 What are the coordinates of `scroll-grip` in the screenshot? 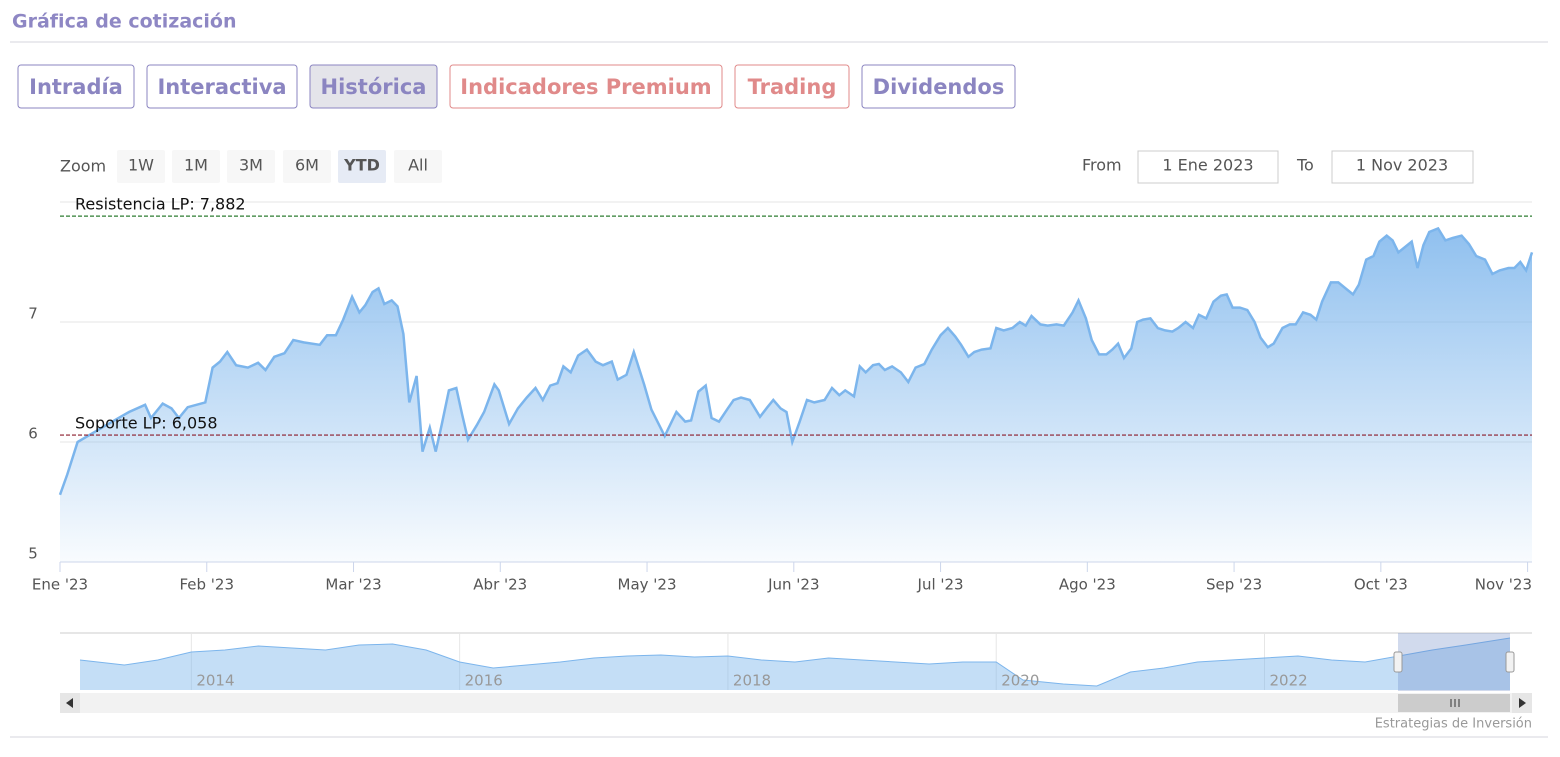 It's located at (1455, 703).